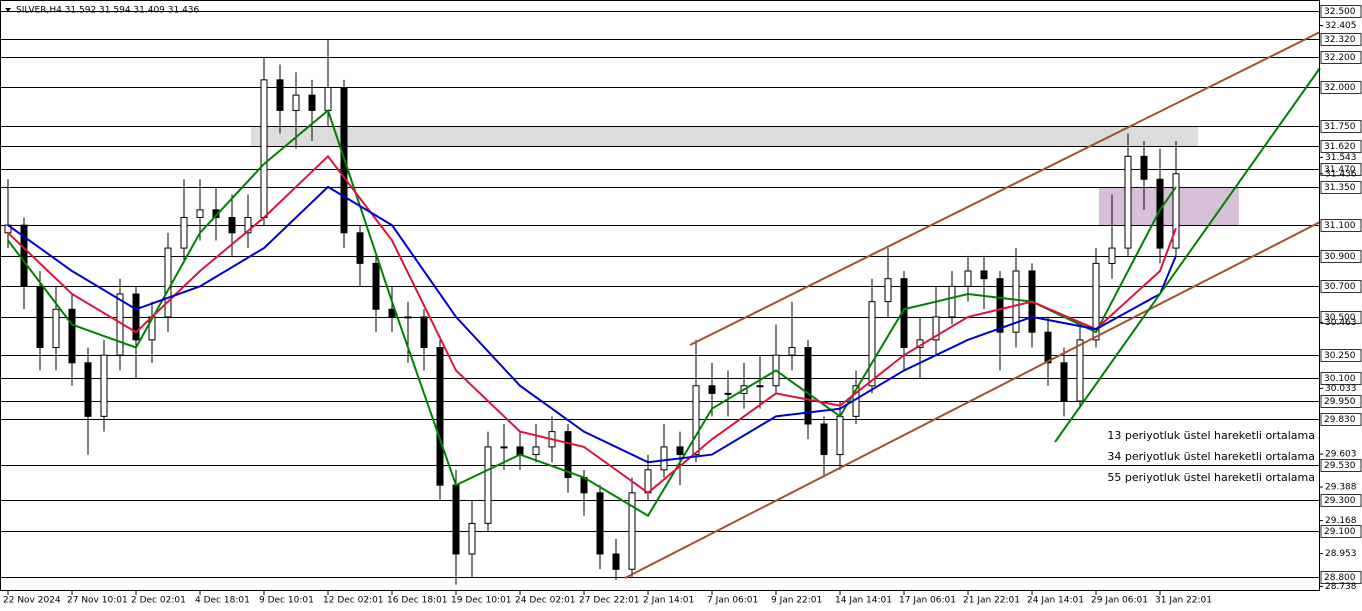 Image resolution: width=1362 pixels, height=611 pixels. Describe the element at coordinates (1183, 601) in the screenshot. I see `x-tick-label: 31 Jan 22:01` at that location.